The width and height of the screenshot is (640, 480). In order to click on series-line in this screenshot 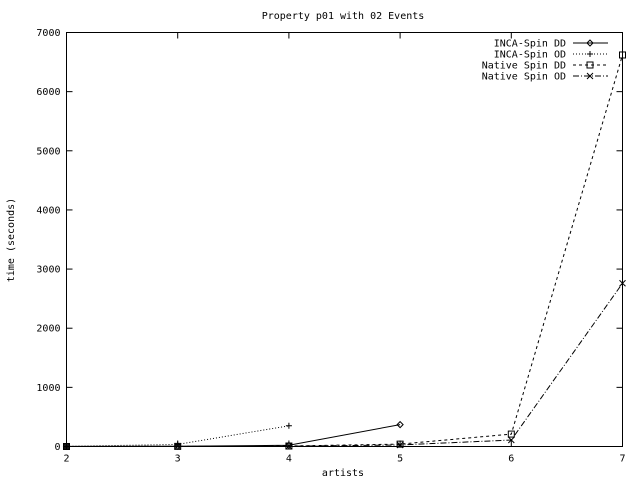, I will do `click(233, 435)`.